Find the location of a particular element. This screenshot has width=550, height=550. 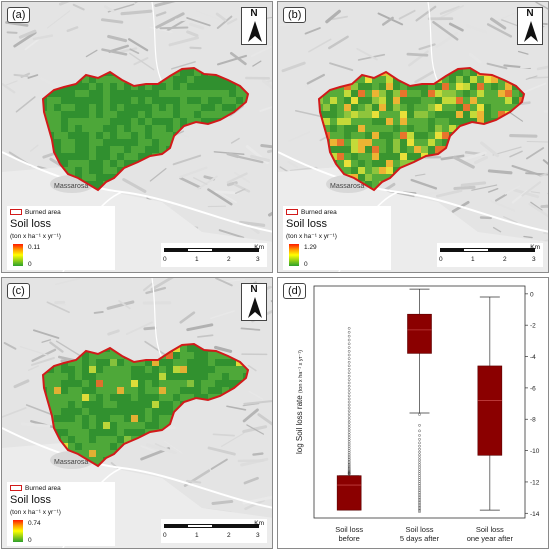

panel-label: (b) is located at coordinates (295, 15).